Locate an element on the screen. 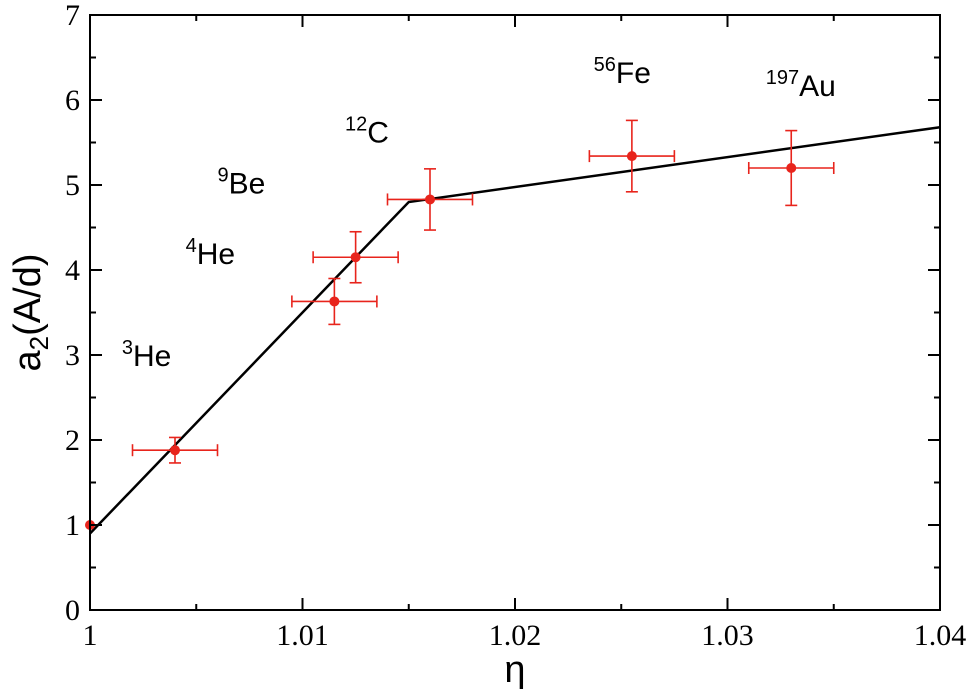  x-tick-label: 1.03 is located at coordinates (727, 635).